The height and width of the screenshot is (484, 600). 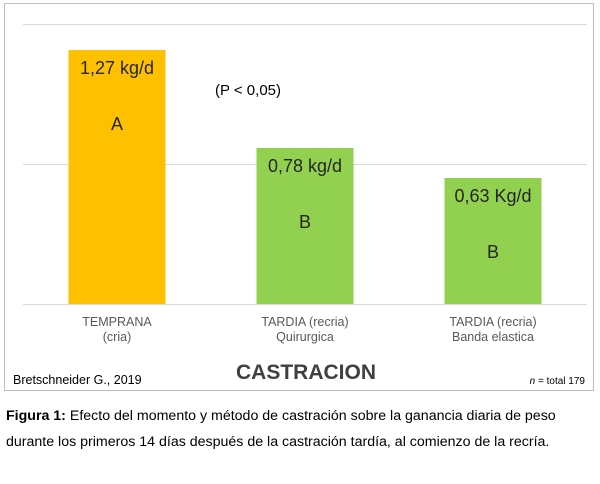 What do you see at coordinates (305, 222) in the screenshot?
I see `significance-letter-2: B` at bounding box center [305, 222].